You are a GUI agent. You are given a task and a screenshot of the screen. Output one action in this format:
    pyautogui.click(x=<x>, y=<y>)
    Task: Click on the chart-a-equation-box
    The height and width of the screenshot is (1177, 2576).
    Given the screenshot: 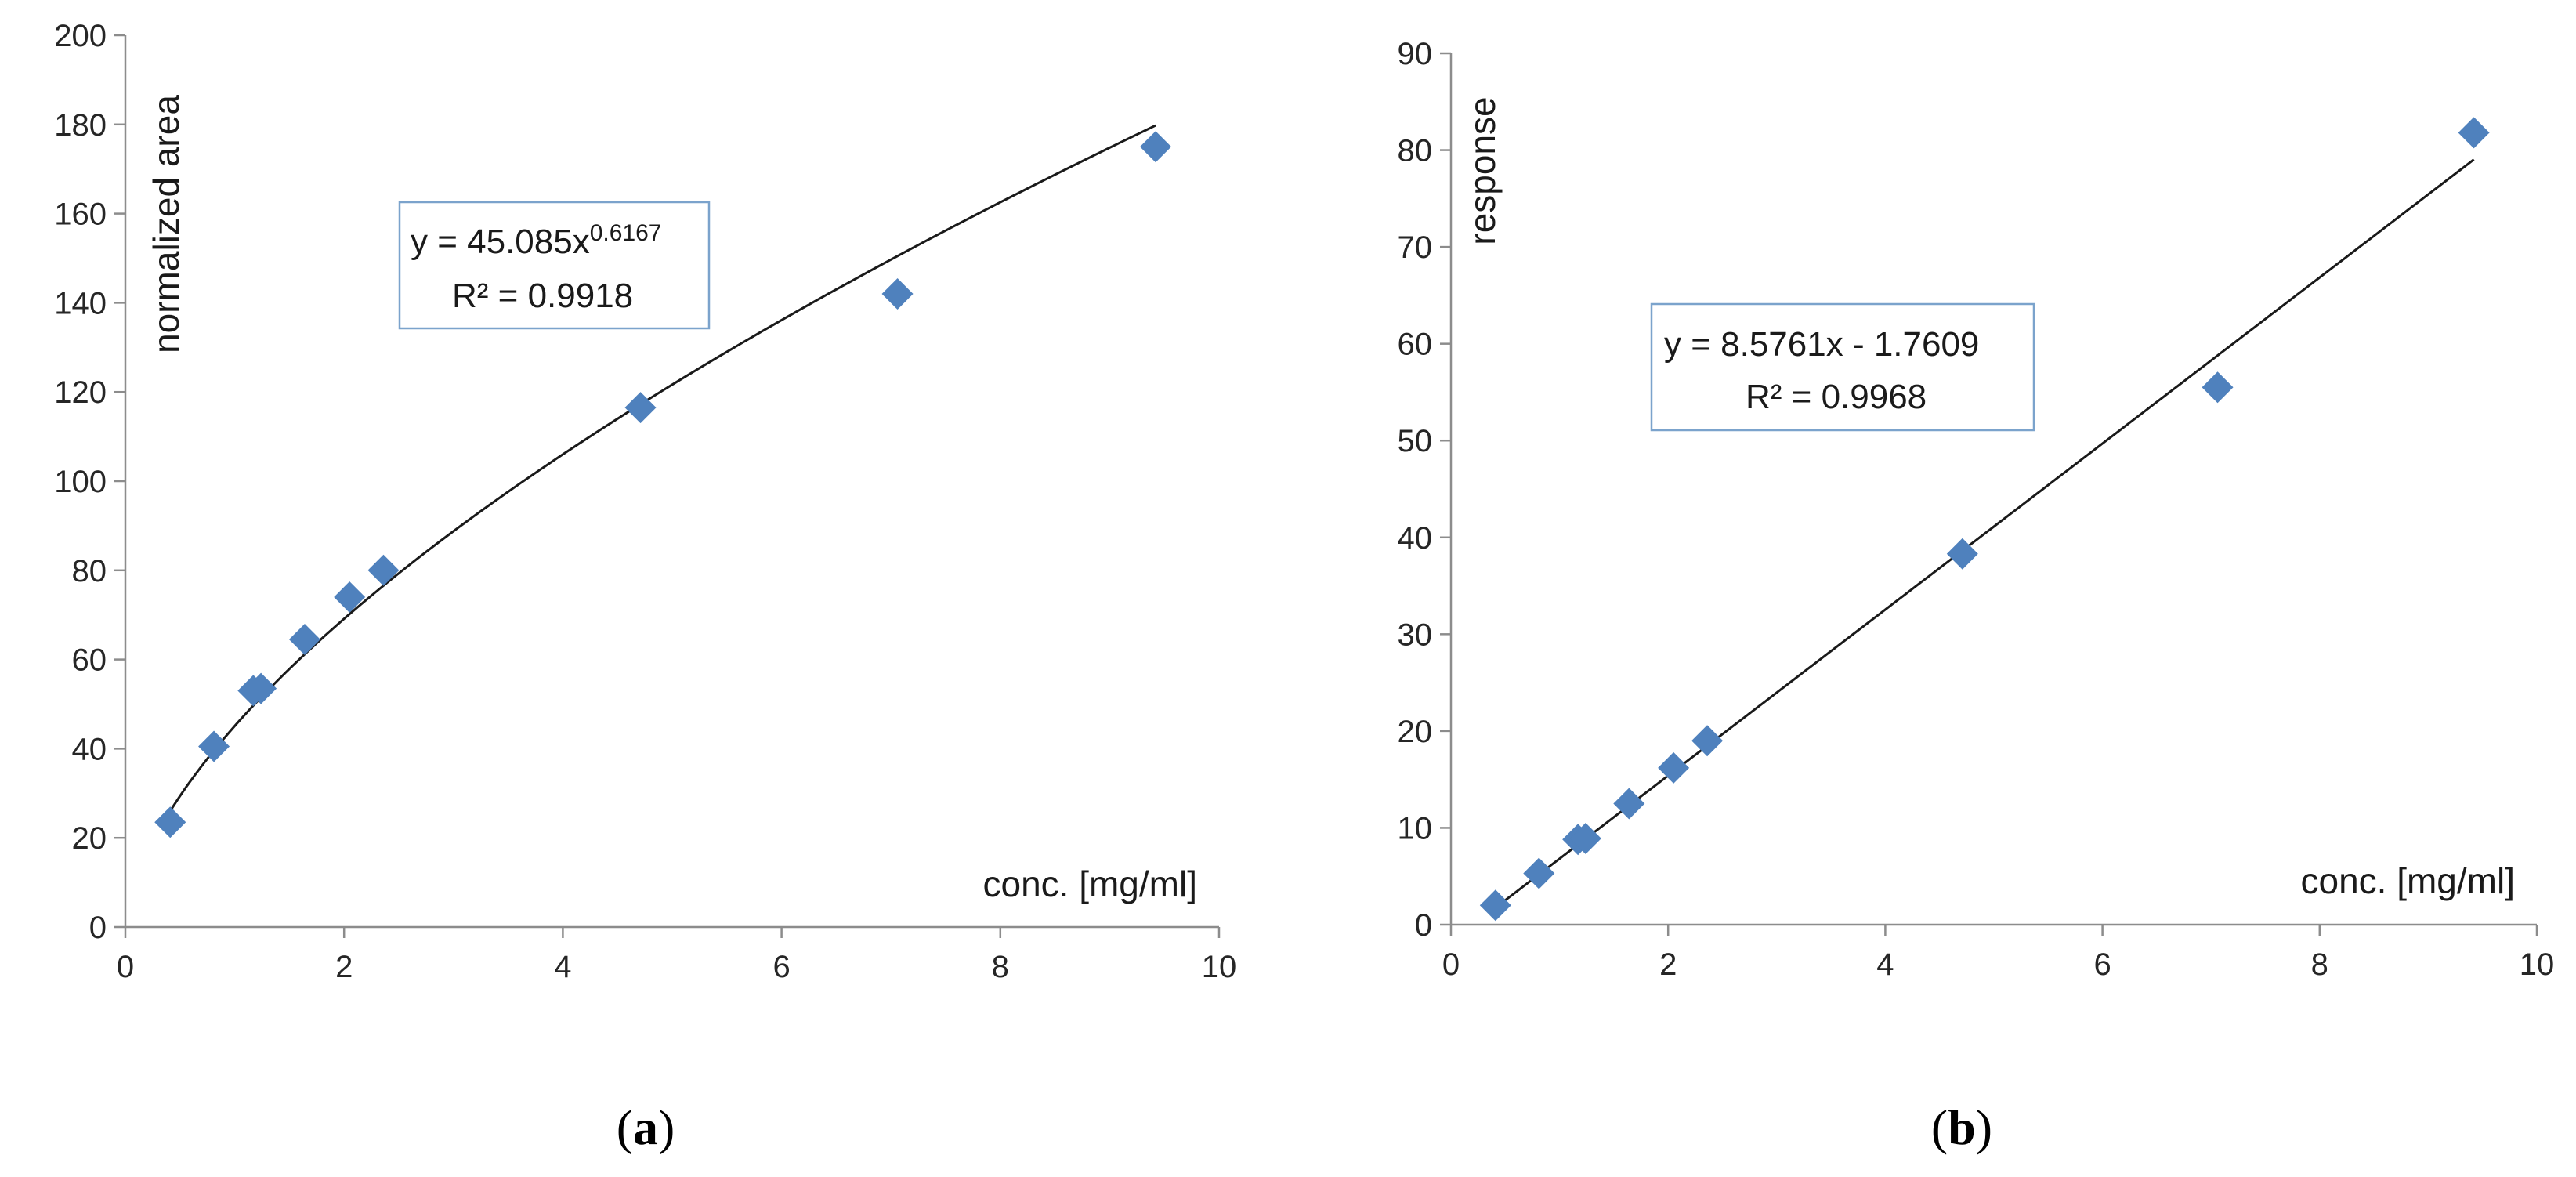 What is the action you would take?
    pyautogui.click(x=554, y=265)
    